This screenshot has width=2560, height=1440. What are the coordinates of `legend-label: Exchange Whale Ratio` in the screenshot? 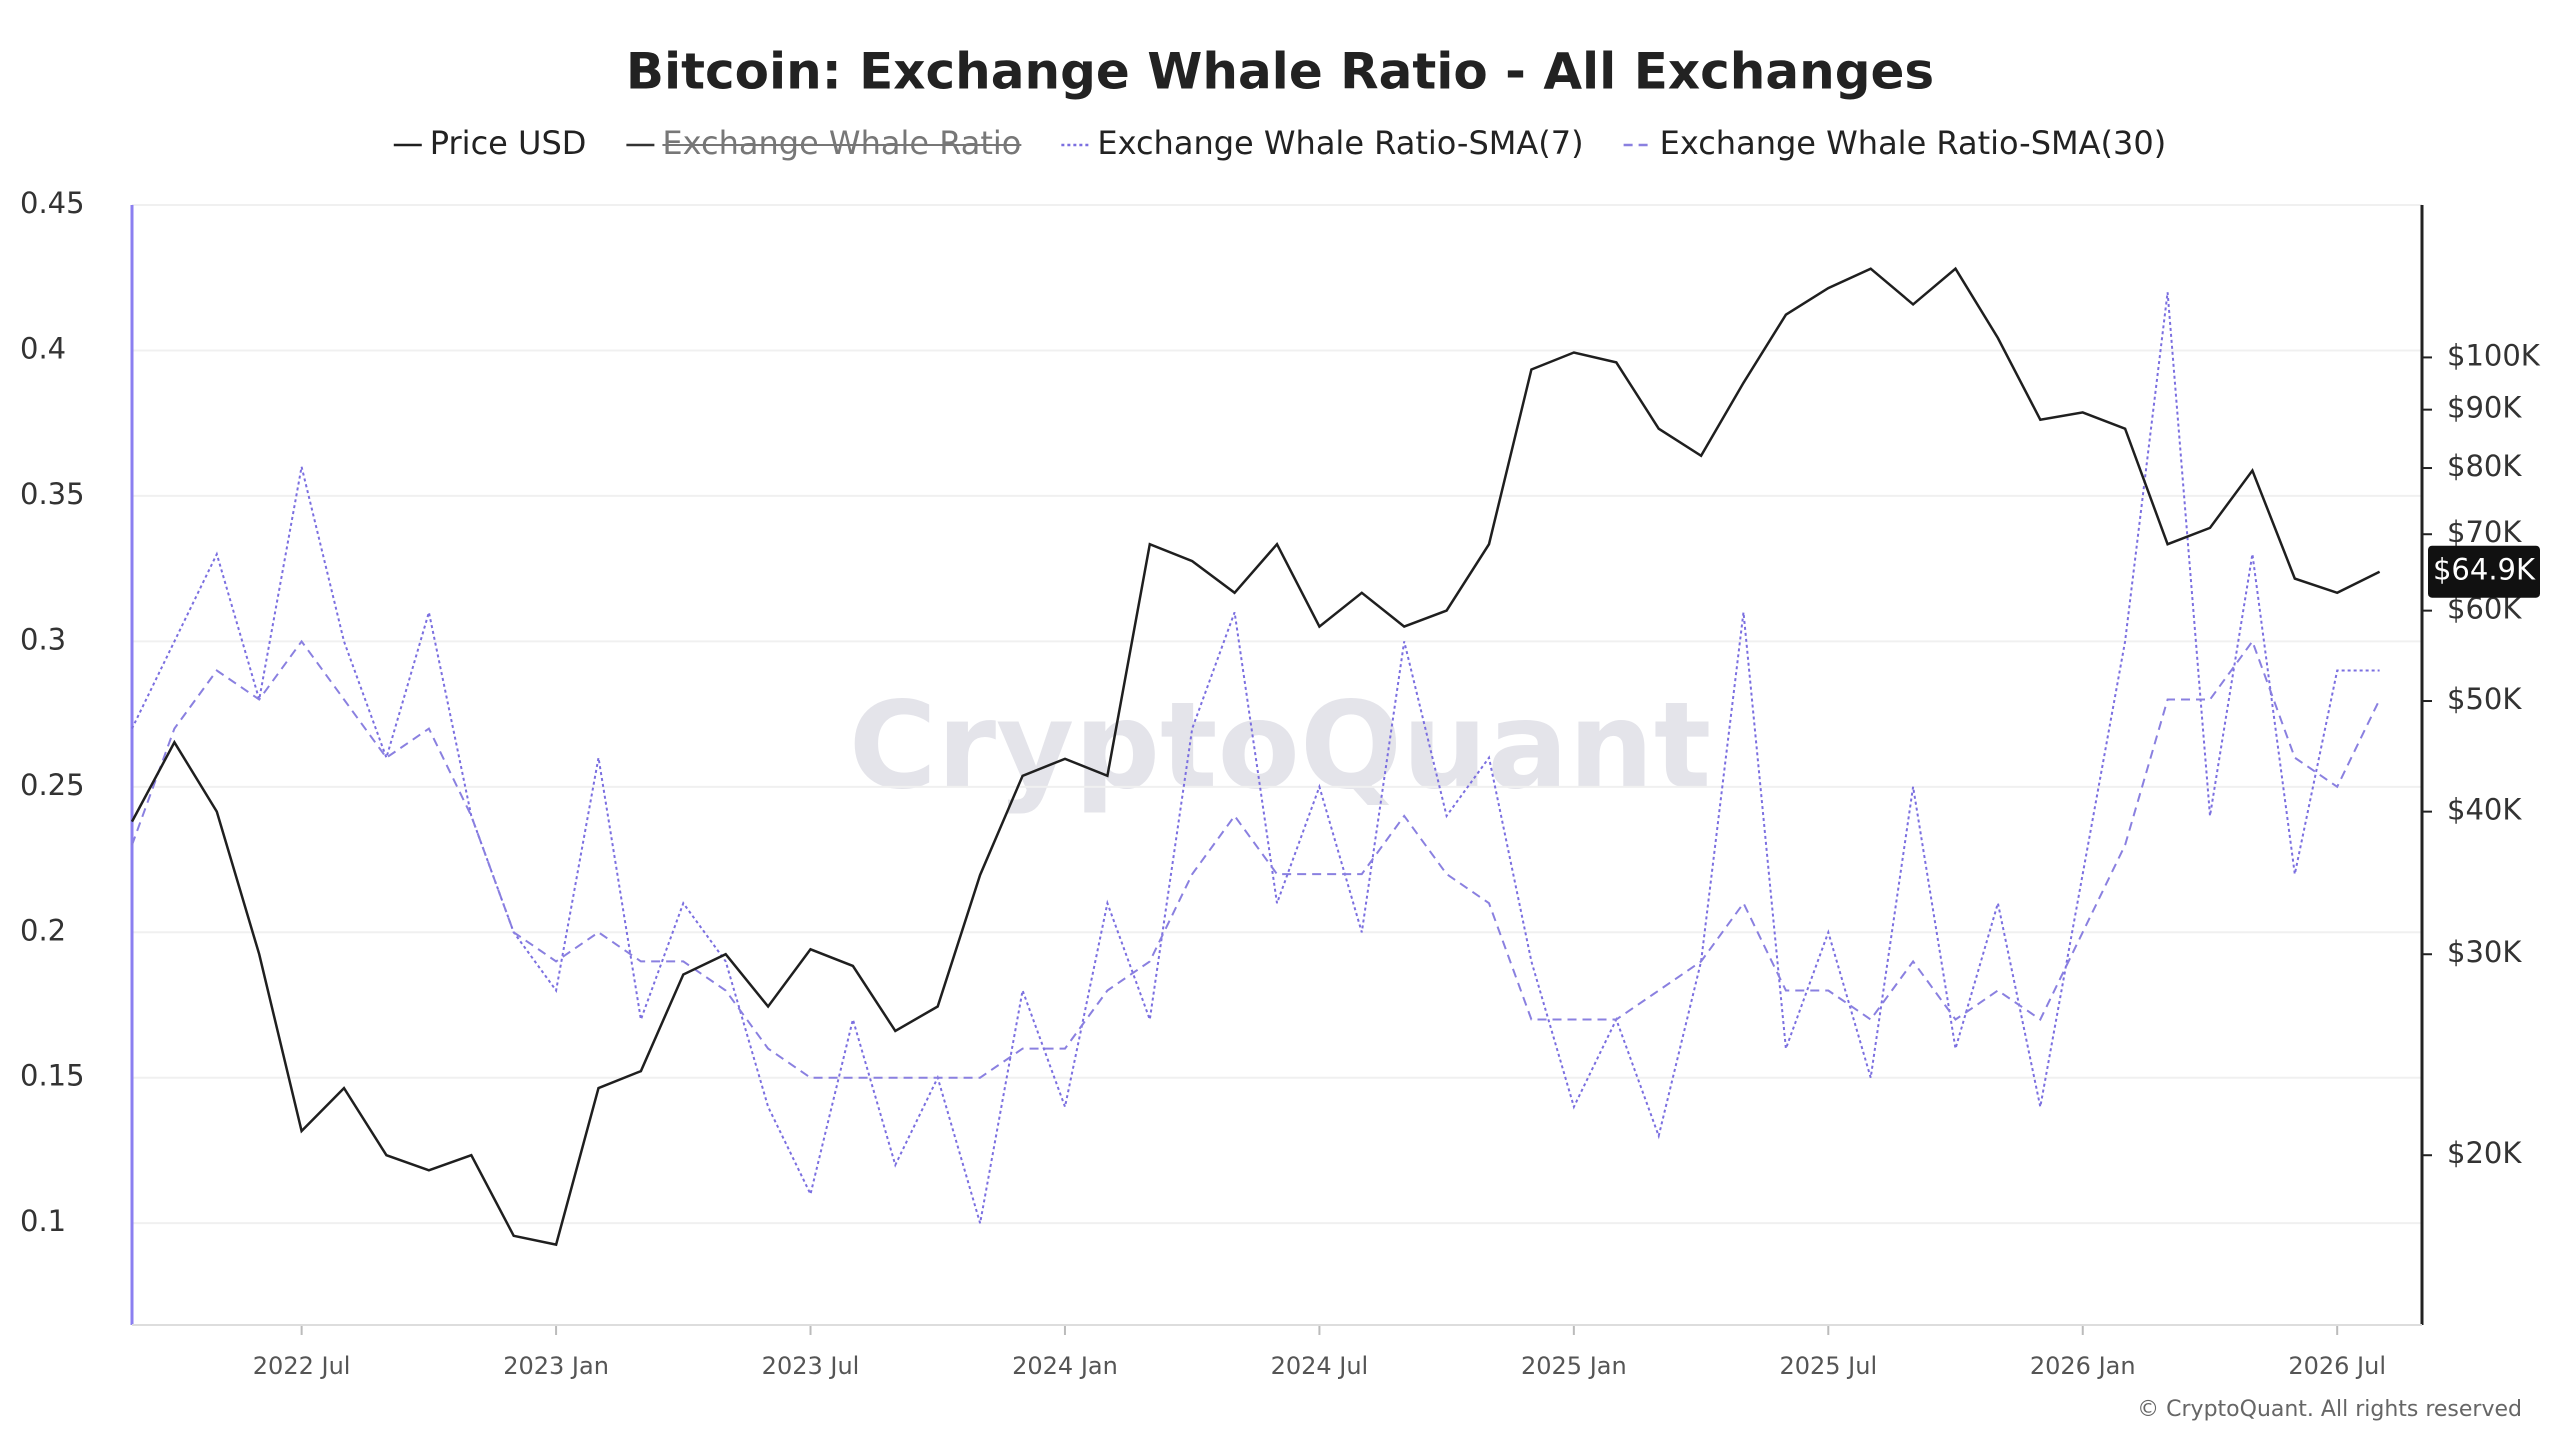 It's located at (841, 143).